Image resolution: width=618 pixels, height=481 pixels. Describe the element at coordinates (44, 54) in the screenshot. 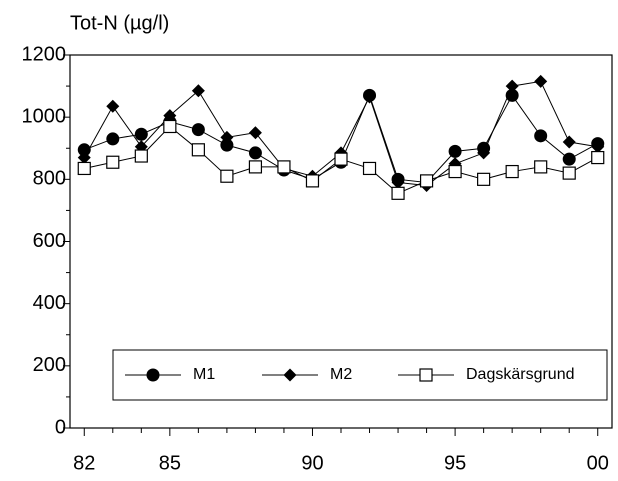

I see `y-tick-label: 1200` at that location.